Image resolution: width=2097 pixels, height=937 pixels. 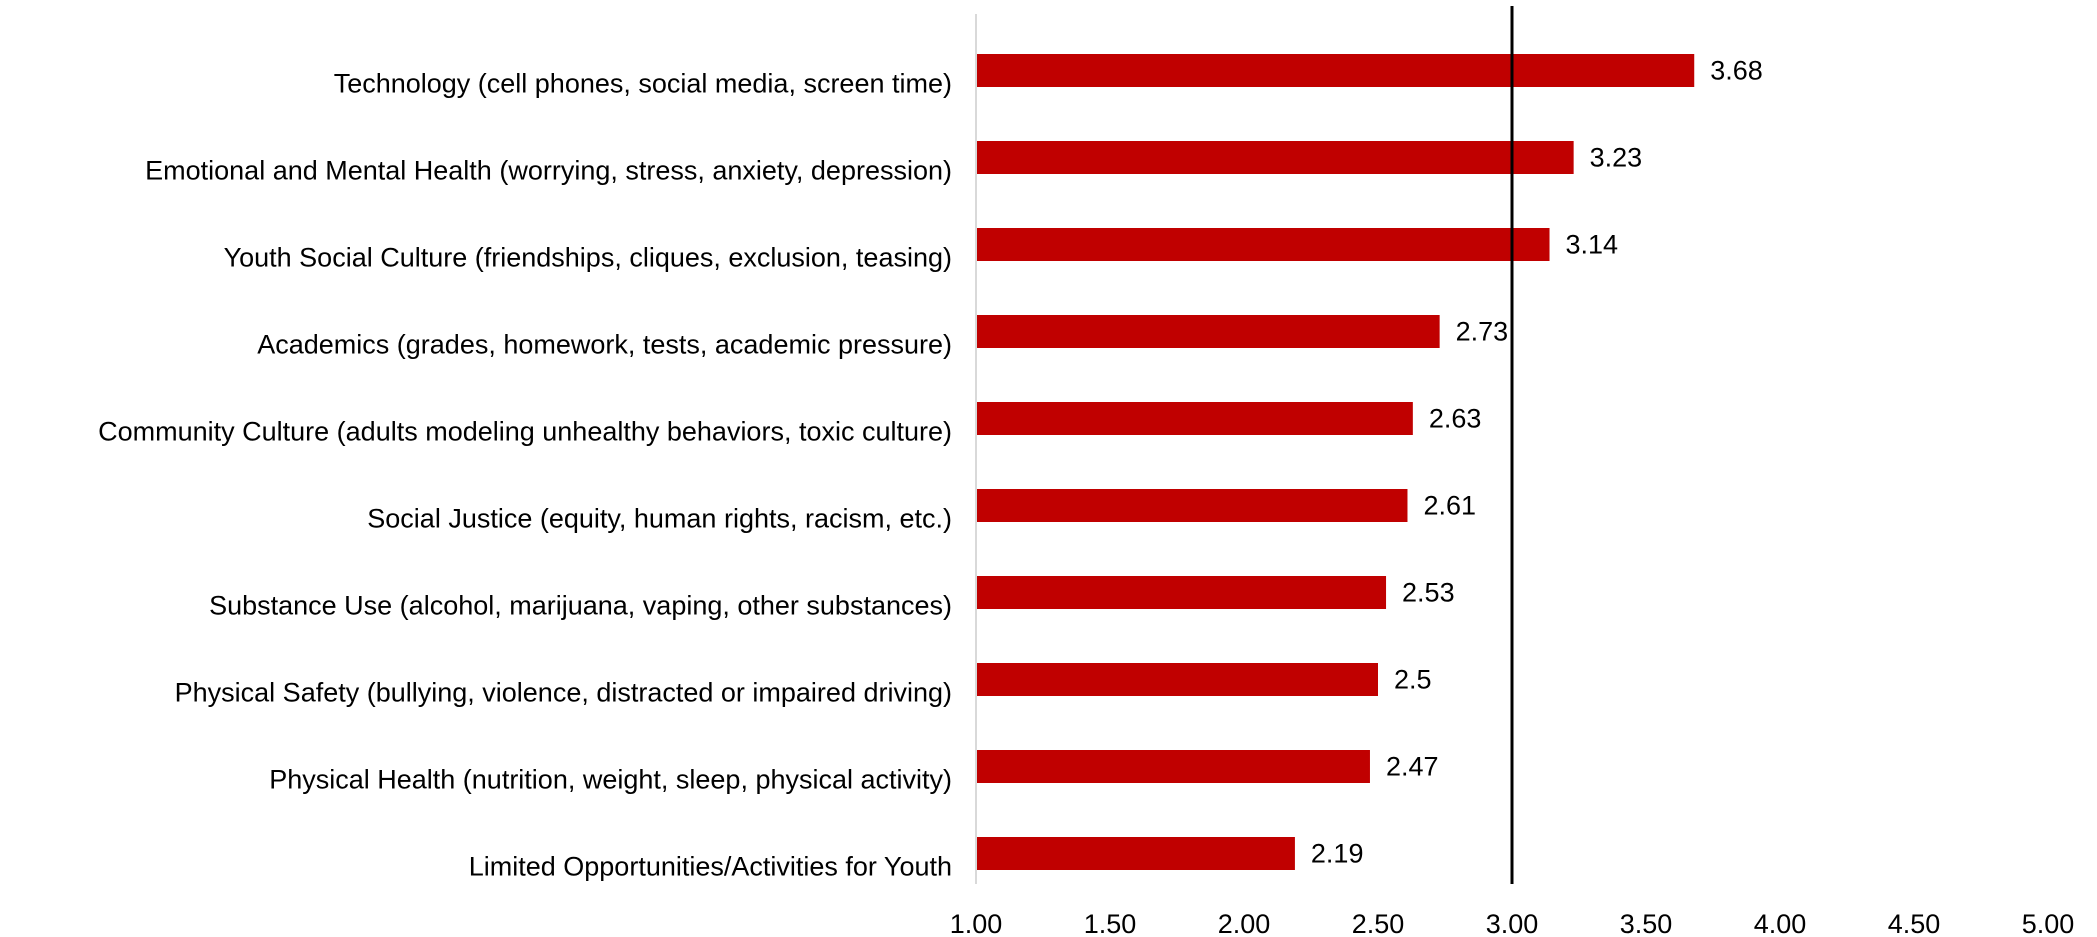 I want to click on x-tick-label: 5.00, so click(x=2048, y=923).